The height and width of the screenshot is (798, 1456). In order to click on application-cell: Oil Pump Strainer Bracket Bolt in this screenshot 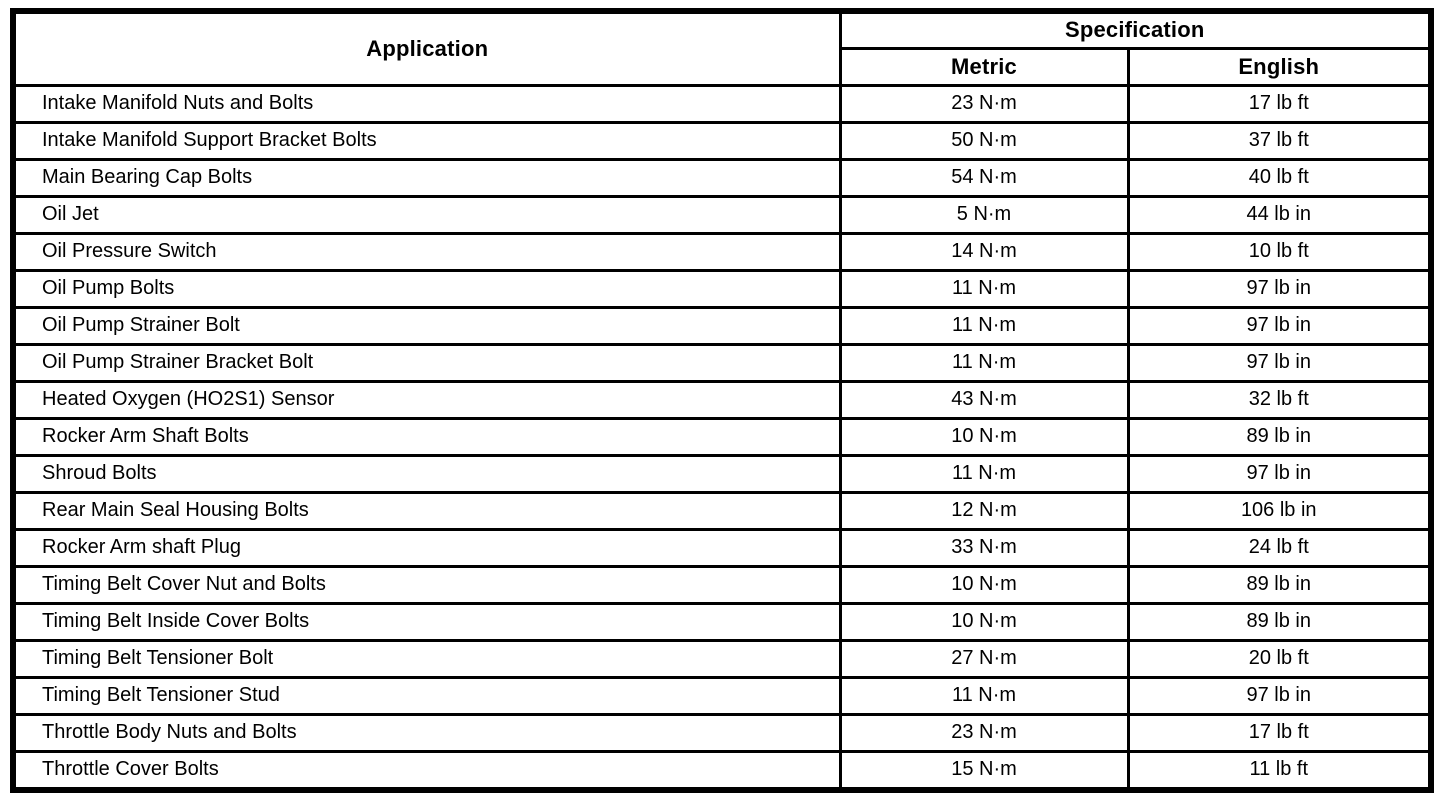, I will do `click(426, 362)`.